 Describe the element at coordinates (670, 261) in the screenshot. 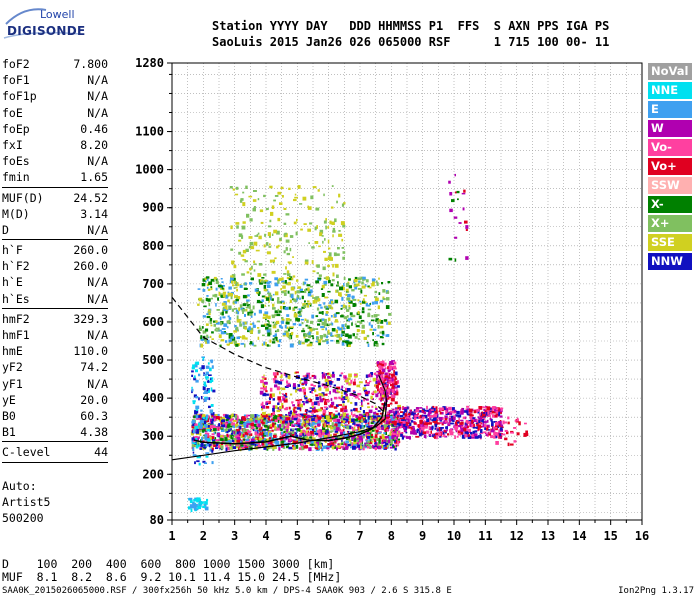

I see `legend-item-nnw: NNW` at that location.